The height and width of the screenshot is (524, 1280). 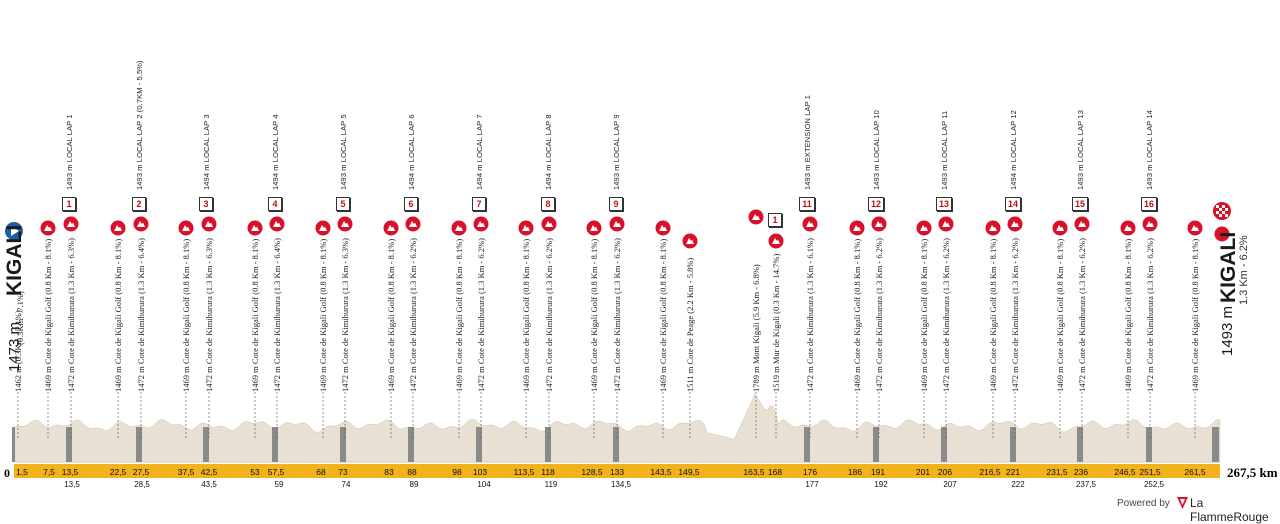 I want to click on km-label-top: 83, so click(x=389, y=472).